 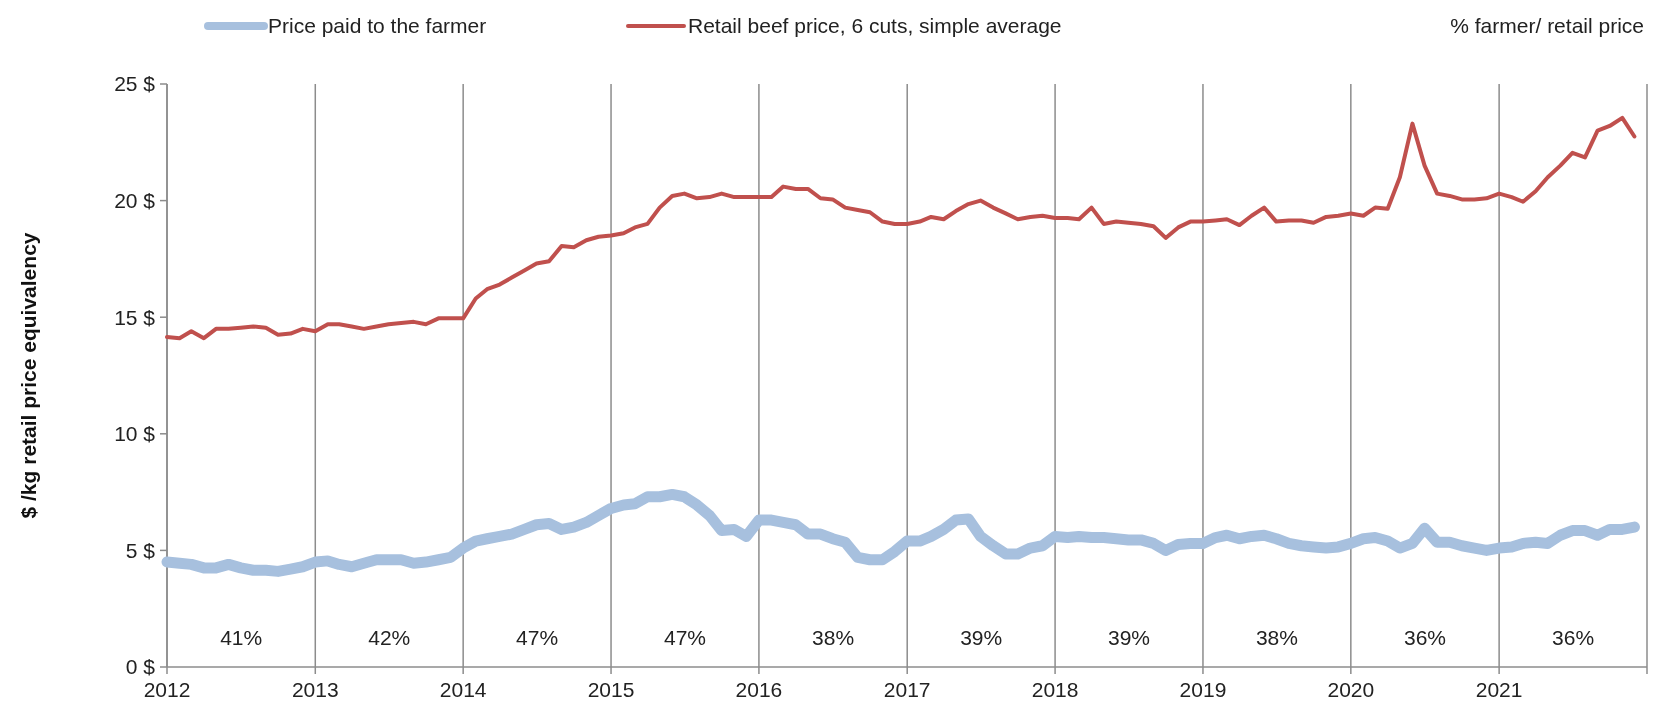 I want to click on x-tick-label: 2018, so click(x=1055, y=689).